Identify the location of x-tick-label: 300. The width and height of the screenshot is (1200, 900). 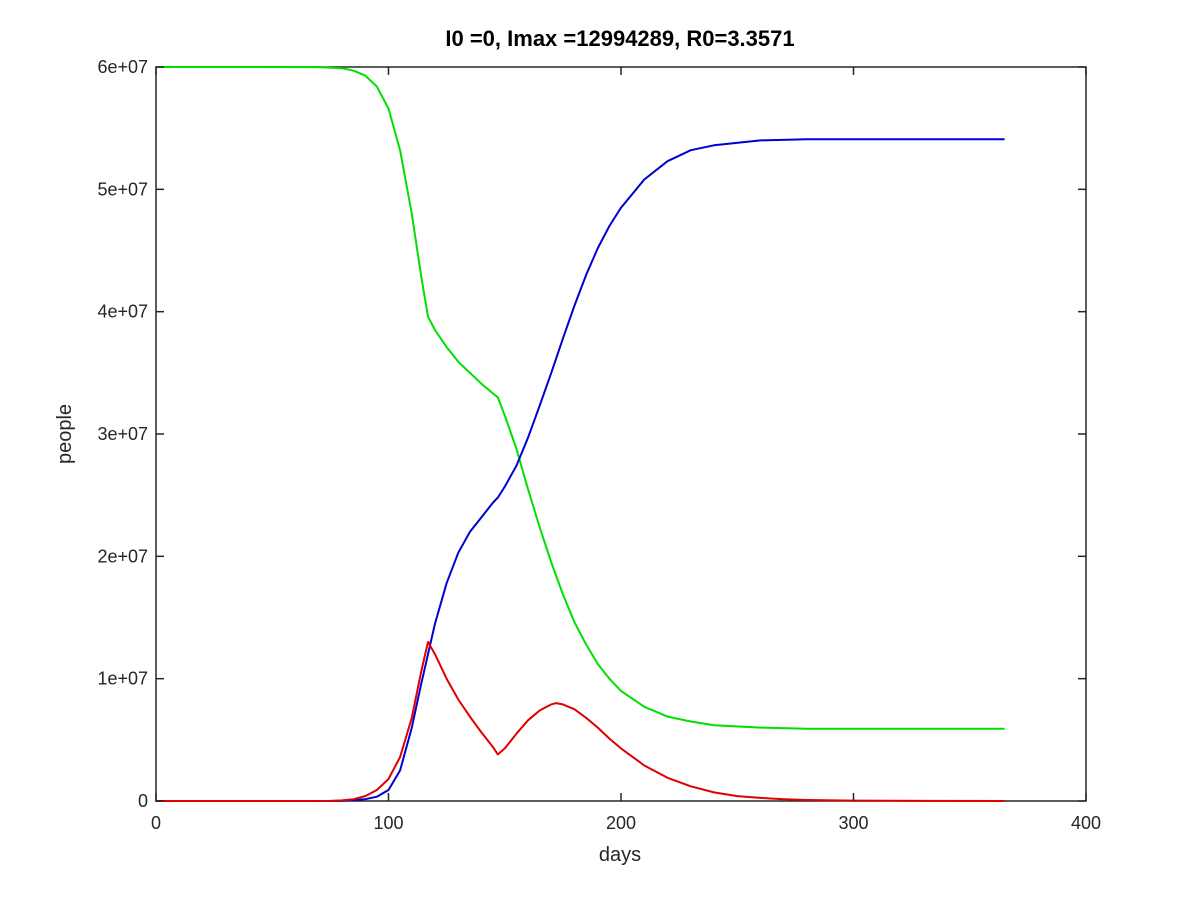
(853, 823).